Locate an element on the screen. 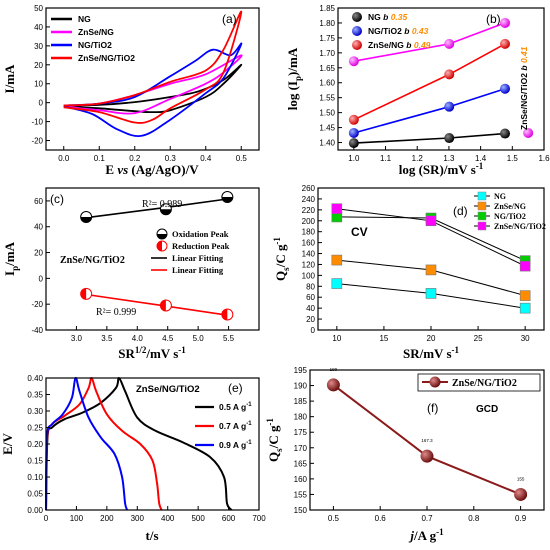 The height and width of the screenshot is (550, 550). legend-label-linear-fit-black: Linear Fitting is located at coordinates (198, 258).